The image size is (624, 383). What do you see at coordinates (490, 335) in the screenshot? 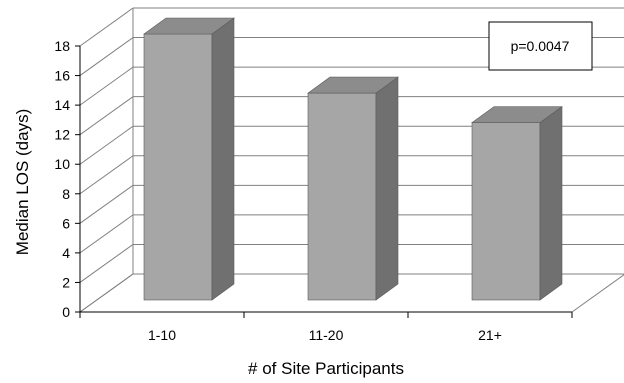
I see `x-tick-label: 21+` at bounding box center [490, 335].